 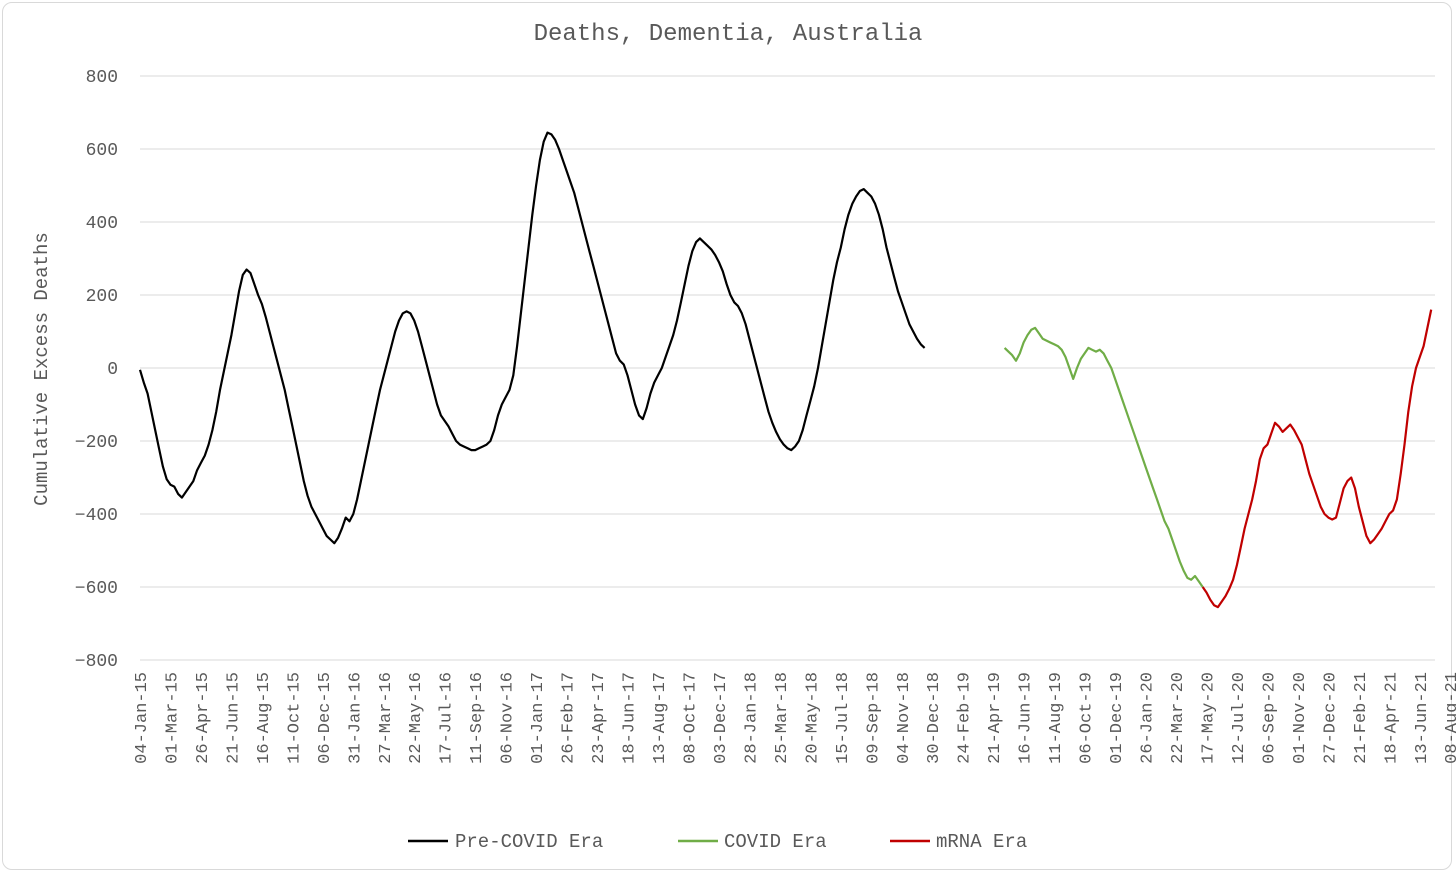 I want to click on x-tick-label: 27-Dec-20, so click(x=1330, y=718).